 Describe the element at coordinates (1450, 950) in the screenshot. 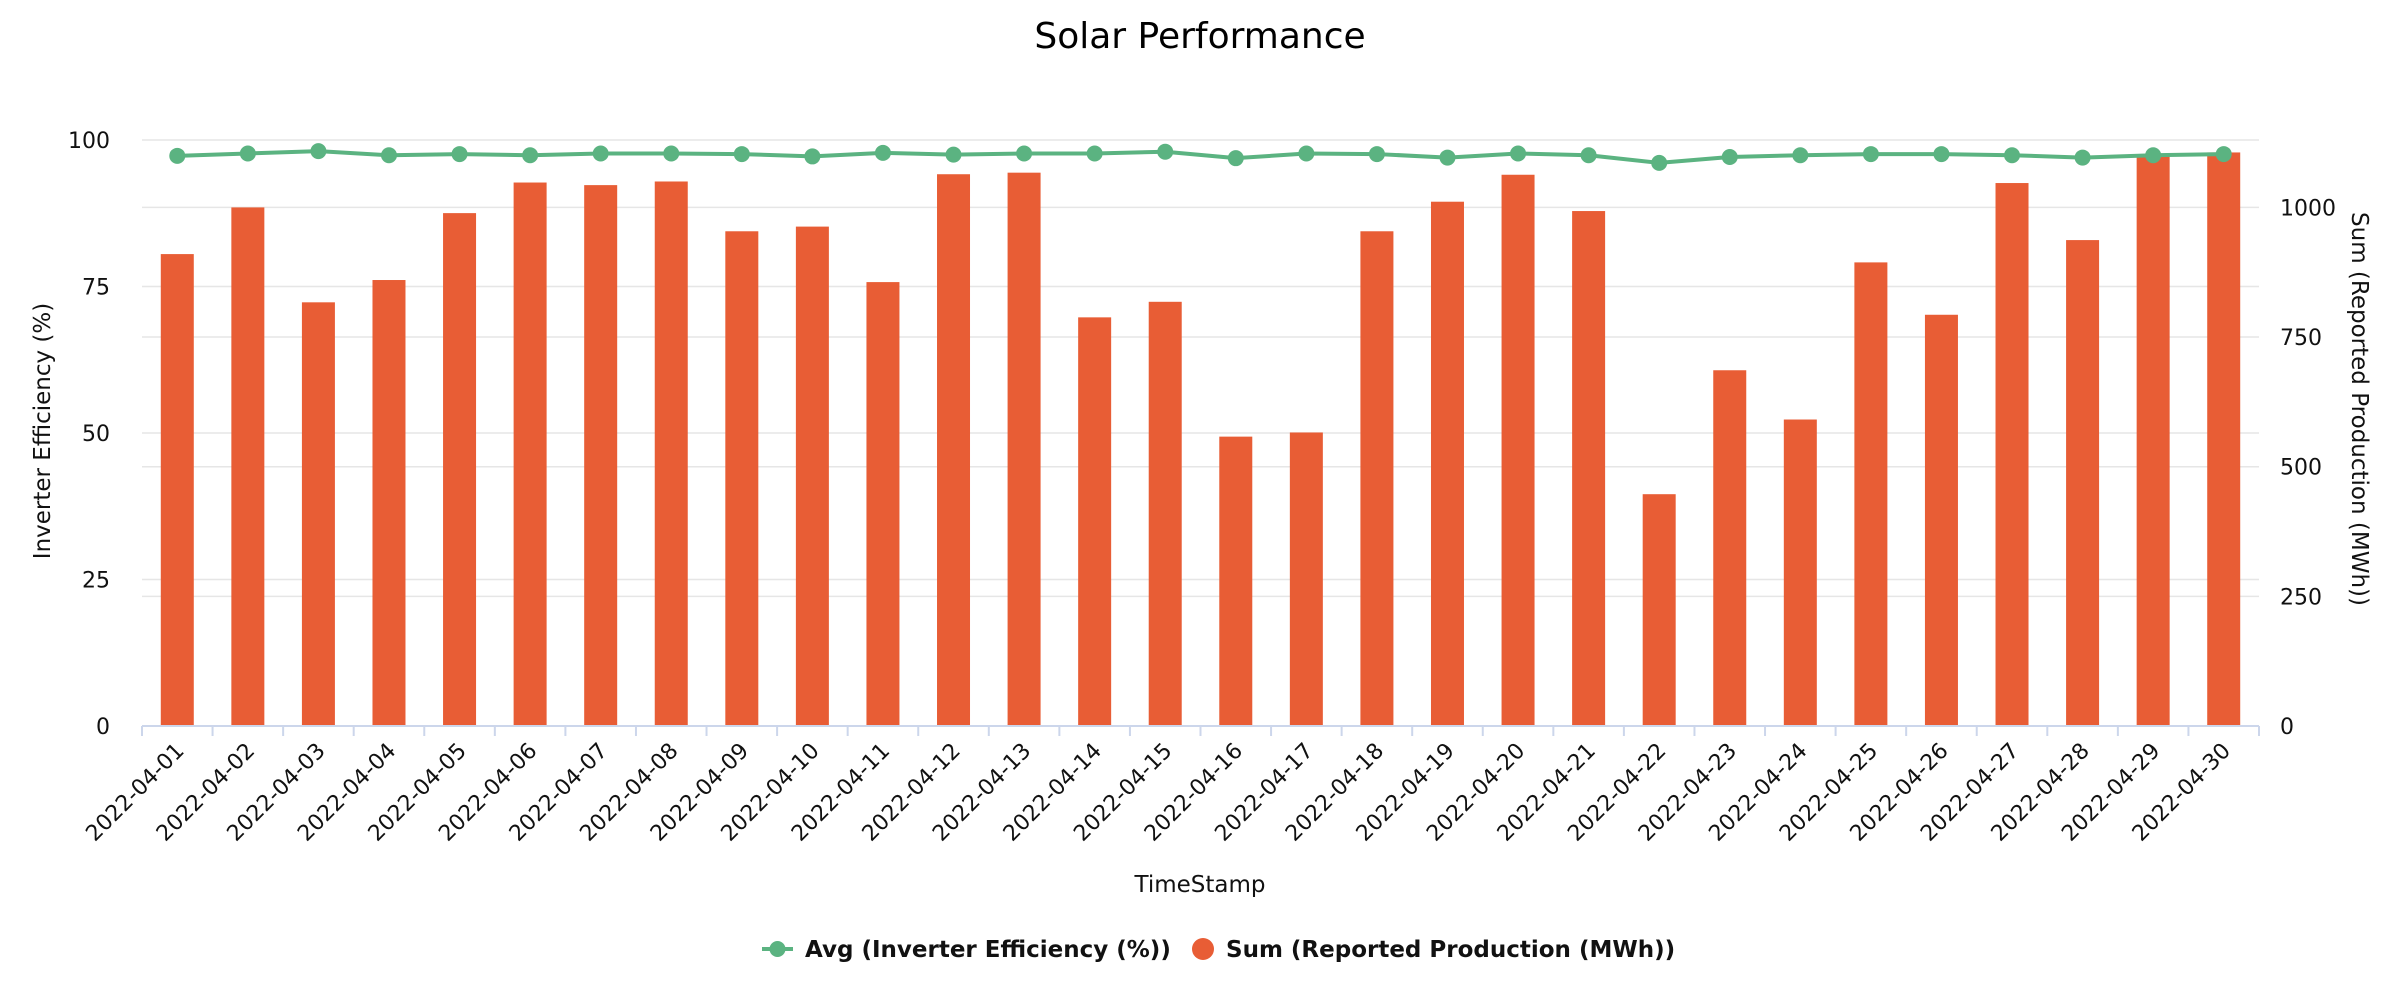

I see `legend-label-production: Sum (Reported Production (MWh))` at that location.